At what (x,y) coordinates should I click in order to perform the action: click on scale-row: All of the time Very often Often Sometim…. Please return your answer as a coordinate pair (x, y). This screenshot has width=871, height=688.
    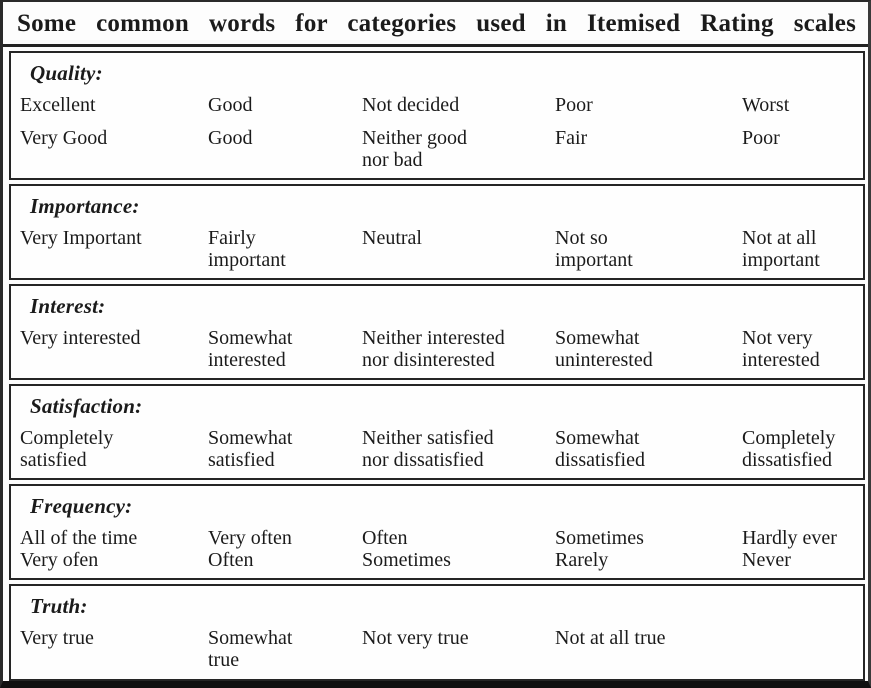
    Looking at the image, I should click on (437, 538).